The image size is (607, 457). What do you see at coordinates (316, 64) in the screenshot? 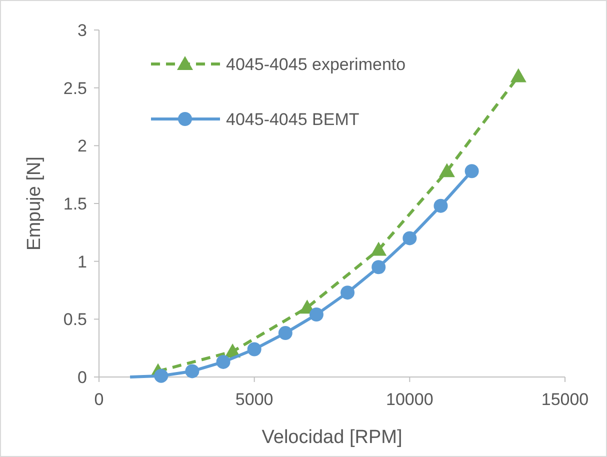
I see `legend-label: 4045-4045 experimento` at bounding box center [316, 64].